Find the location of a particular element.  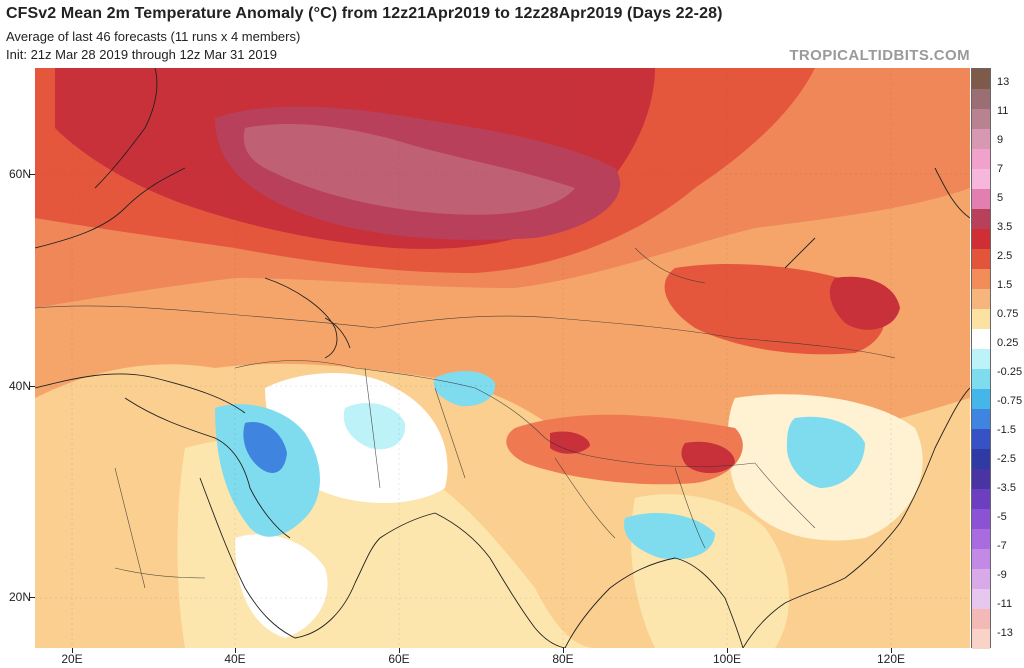

lat-label-40n: 40N is located at coordinates (19, 386).